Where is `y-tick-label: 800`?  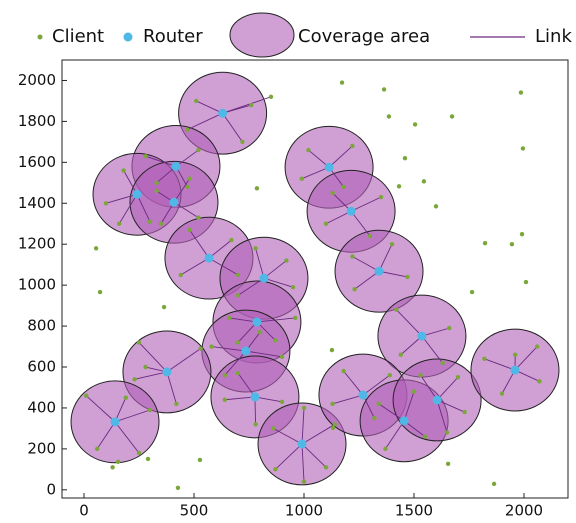 y-tick-label: 800 is located at coordinates (41, 326).